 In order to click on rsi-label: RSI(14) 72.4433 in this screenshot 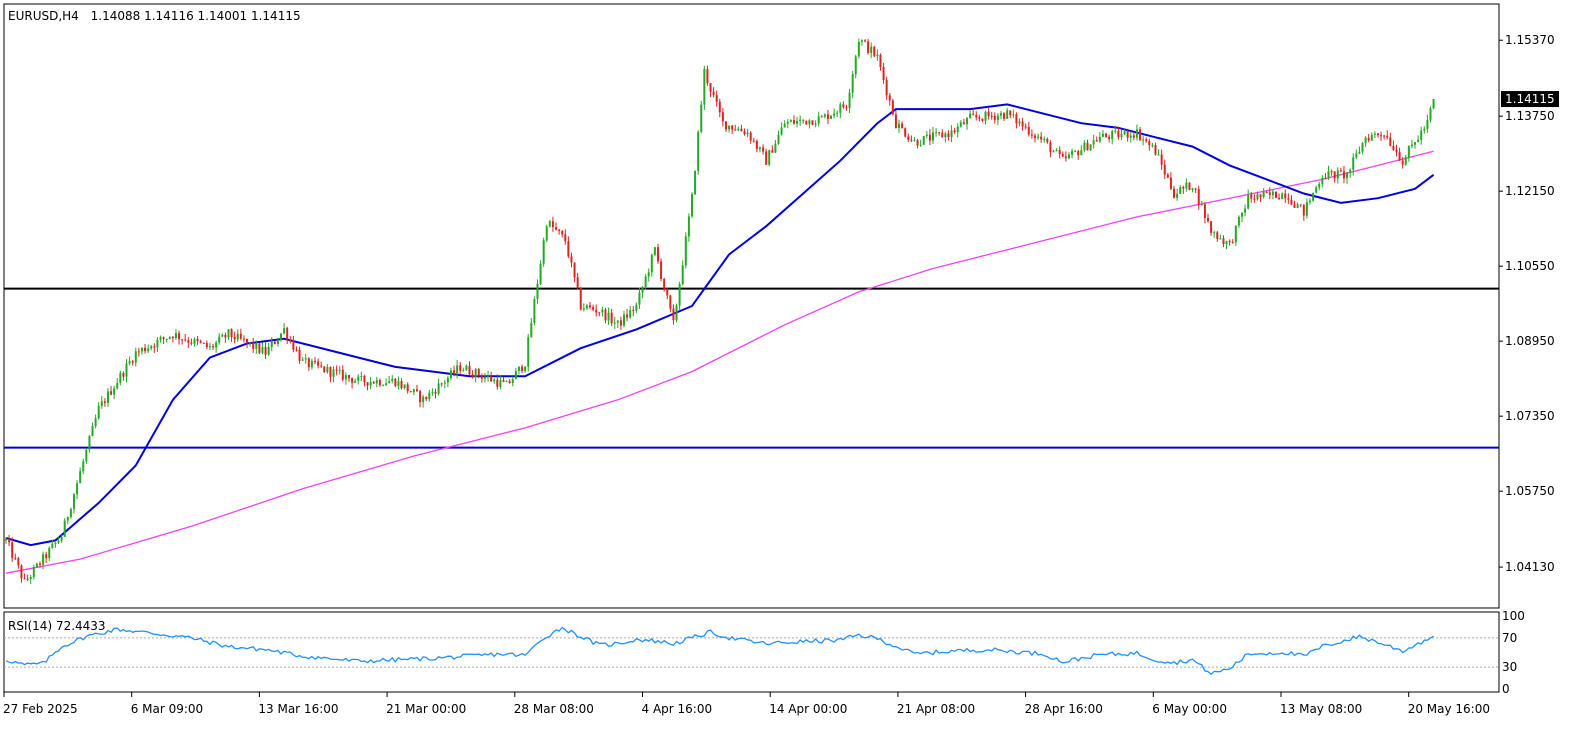, I will do `click(57, 626)`.